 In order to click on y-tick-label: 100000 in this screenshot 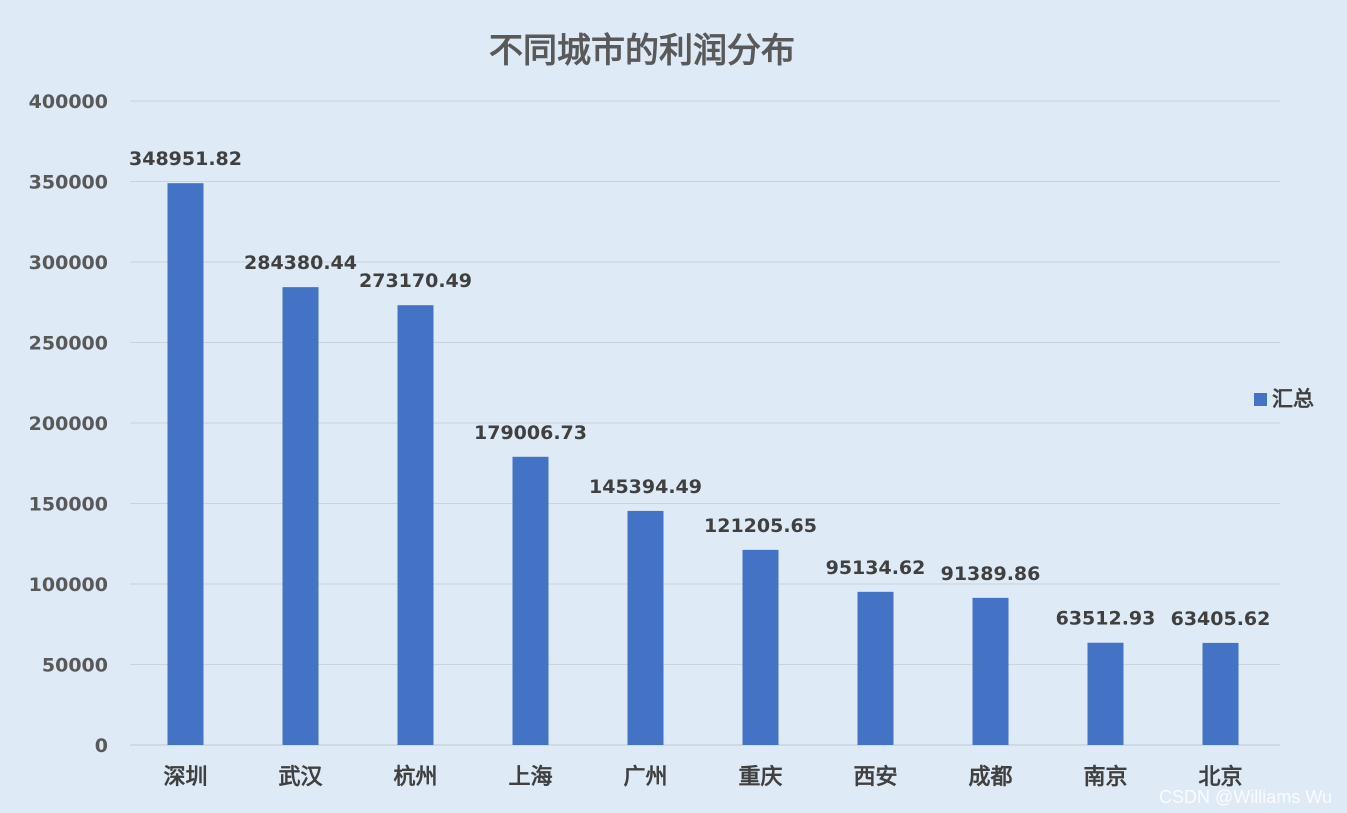, I will do `click(68, 585)`.